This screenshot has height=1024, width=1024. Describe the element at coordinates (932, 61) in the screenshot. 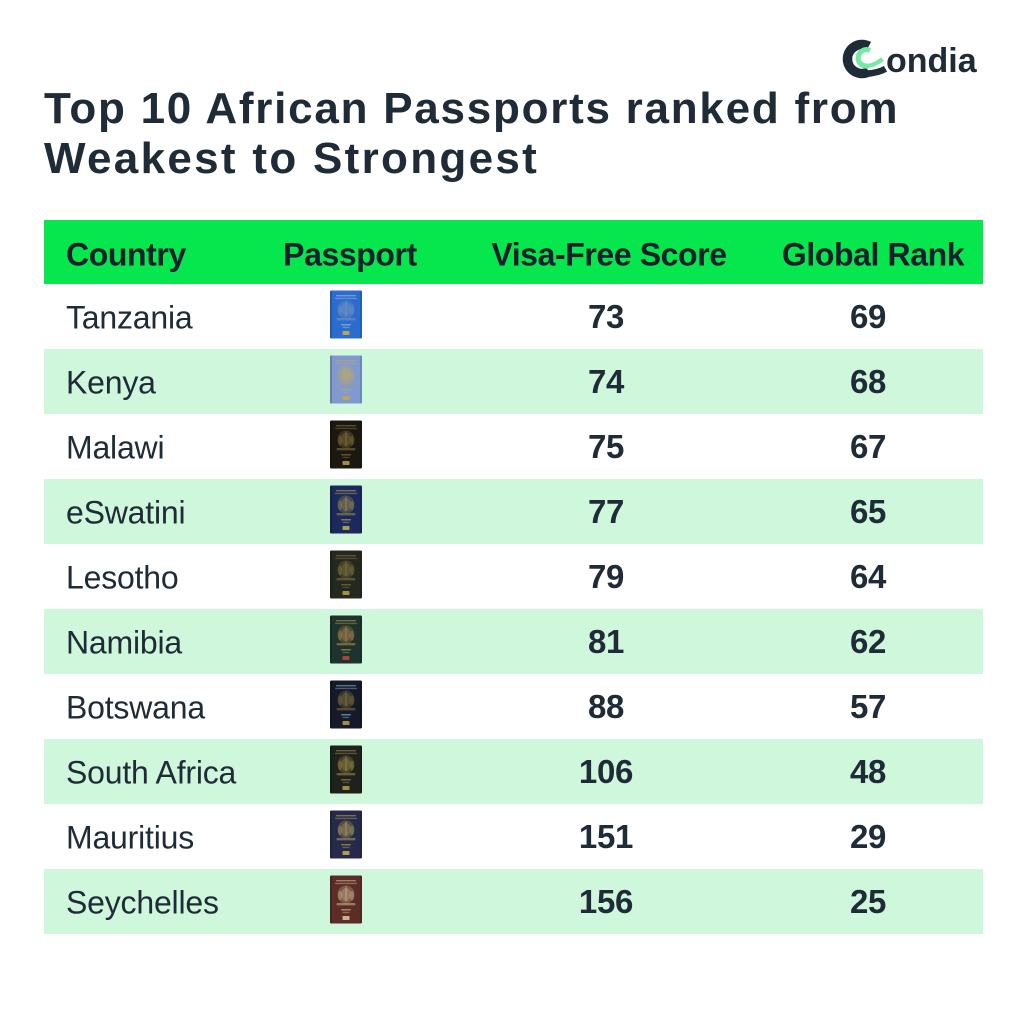

I see `svg-text: ondia` at that location.